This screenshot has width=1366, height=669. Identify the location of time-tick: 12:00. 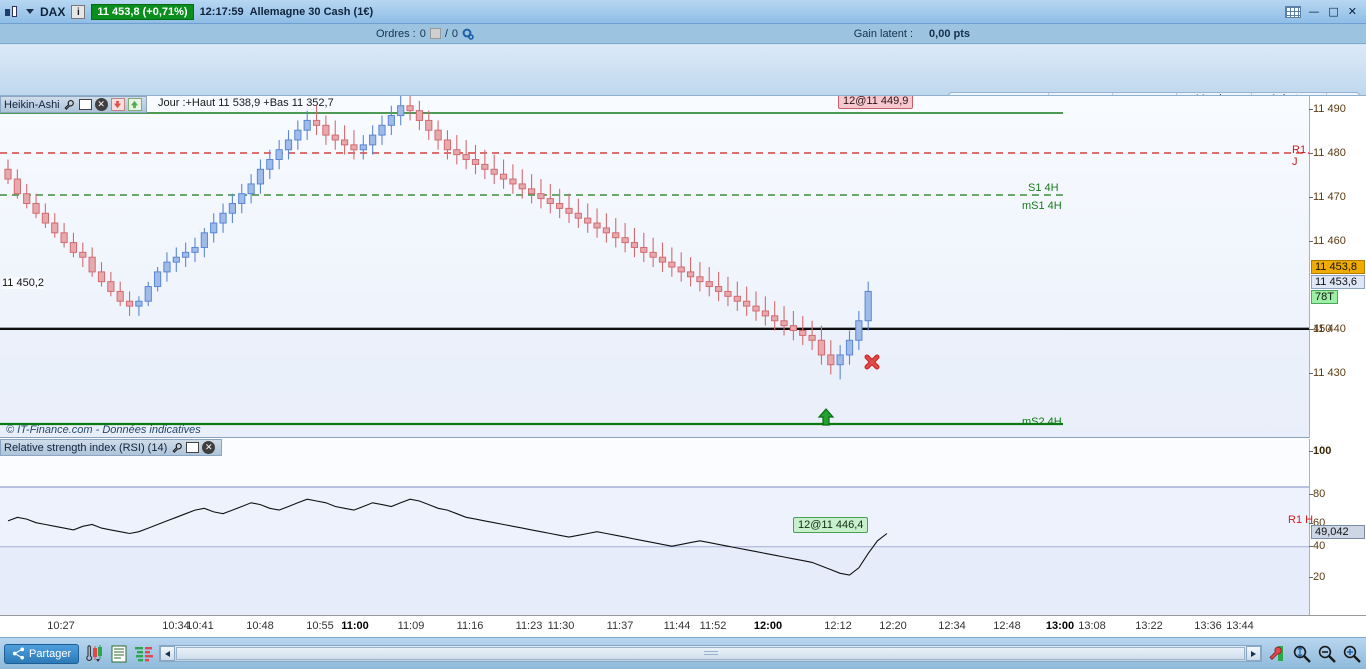
(768, 626).